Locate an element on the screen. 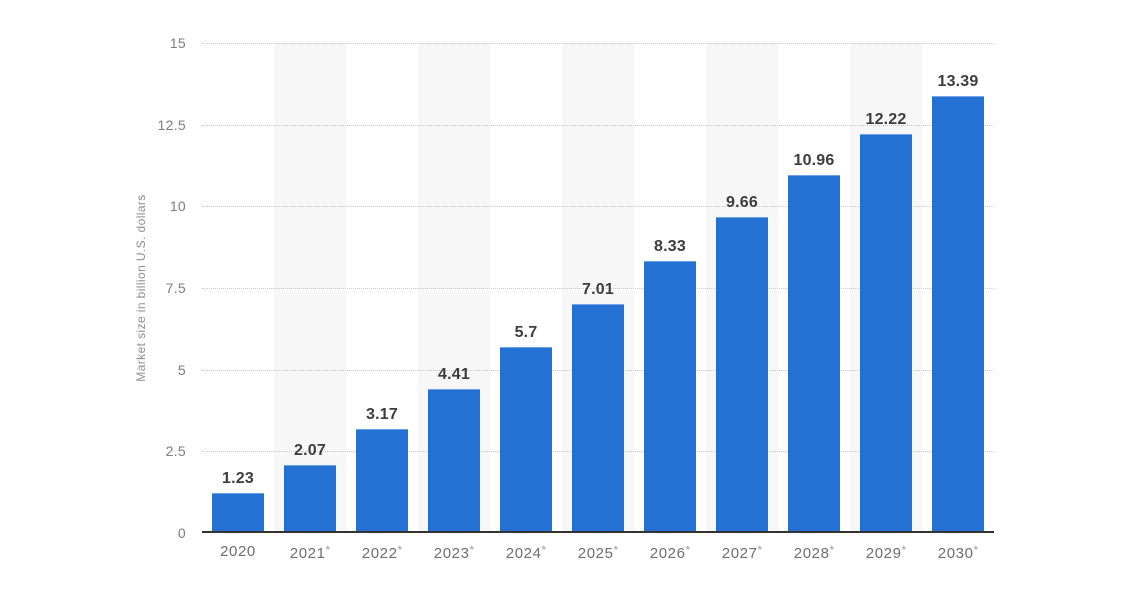  value-label: 9.66 is located at coordinates (742, 203).